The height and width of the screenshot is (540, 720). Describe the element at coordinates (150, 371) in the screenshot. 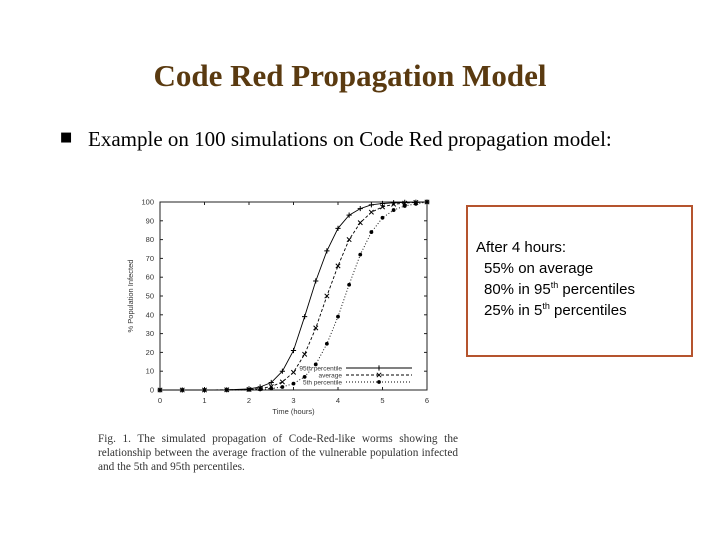

I see `y-tick-label: 10` at that location.